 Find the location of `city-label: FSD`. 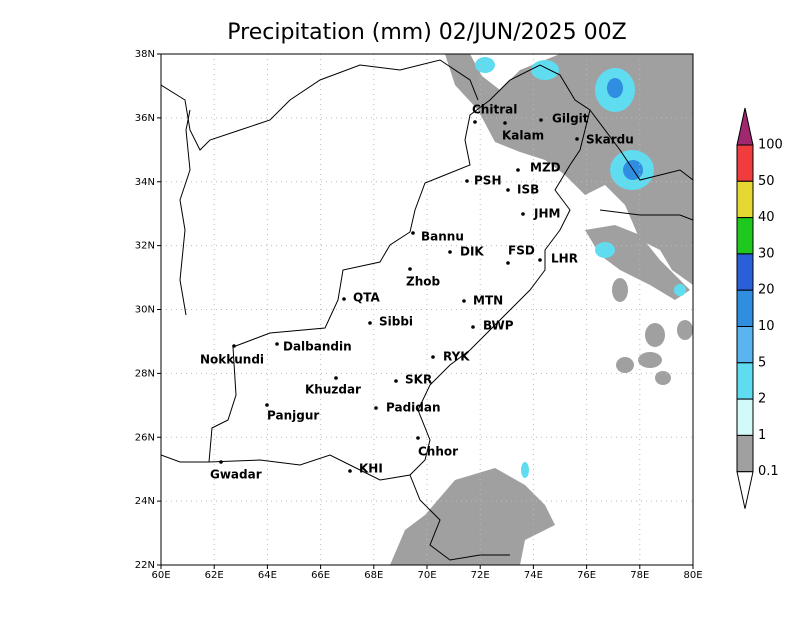

city-label: FSD is located at coordinates (521, 251).